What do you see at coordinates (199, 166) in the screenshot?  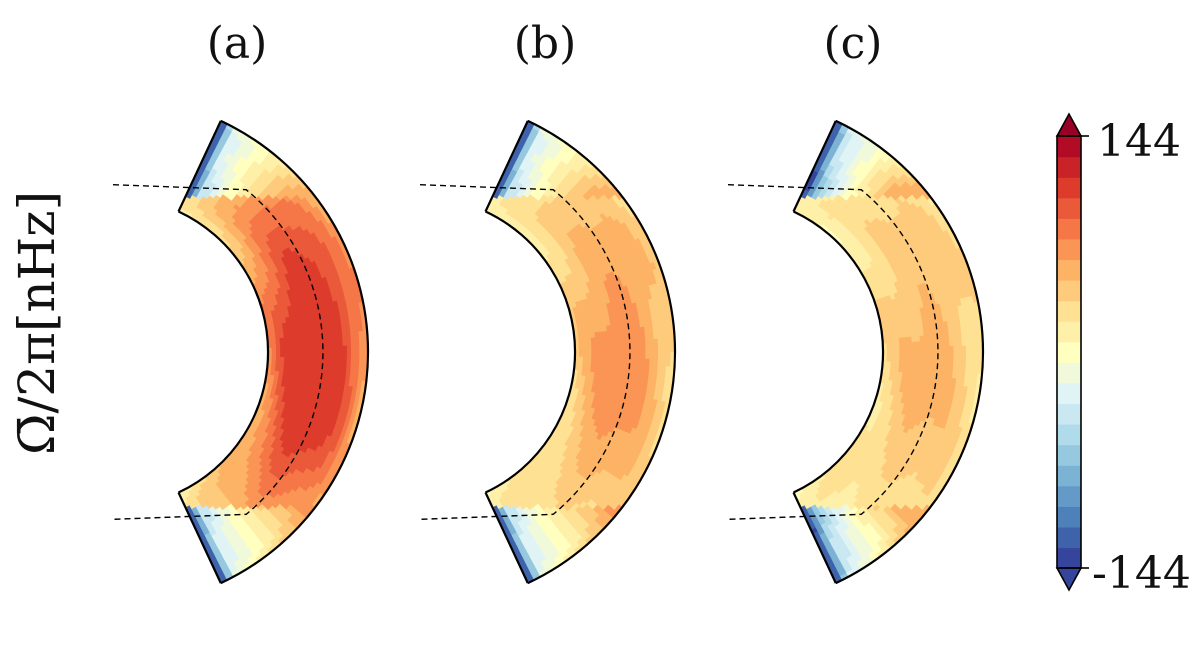 I see `north-edge` at bounding box center [199, 166].